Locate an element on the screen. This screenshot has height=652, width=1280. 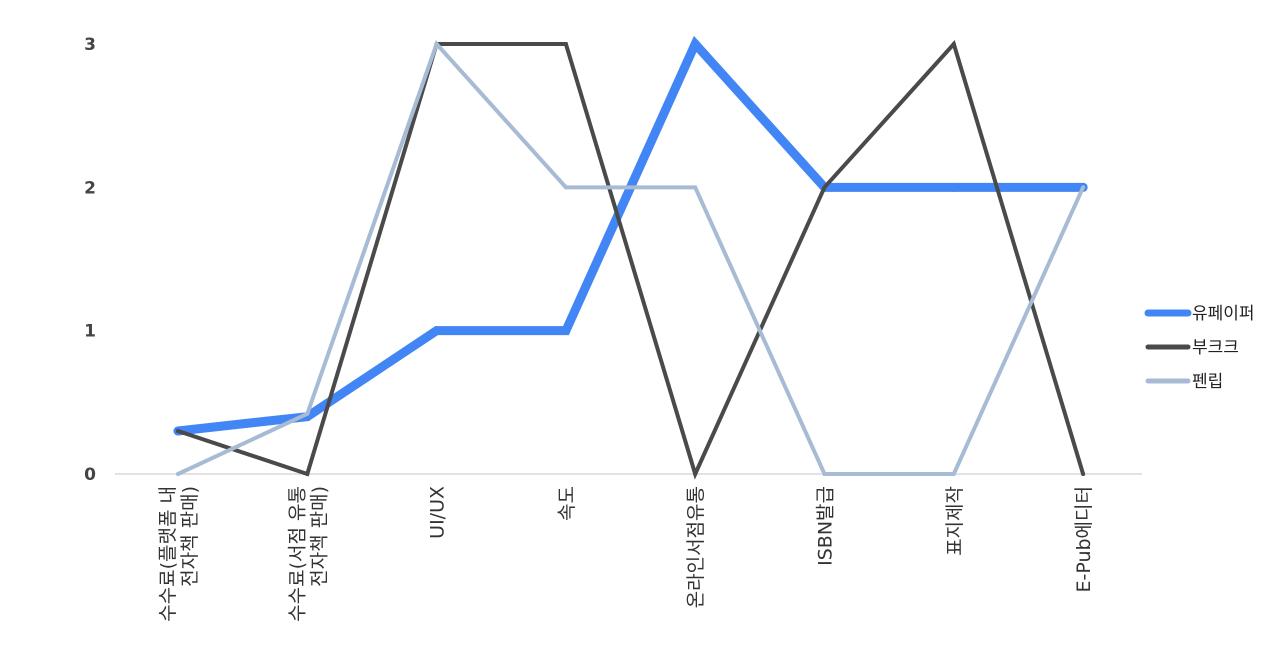
x-tick-label-4-line-0: 온라인서점유통 is located at coordinates (696, 547).